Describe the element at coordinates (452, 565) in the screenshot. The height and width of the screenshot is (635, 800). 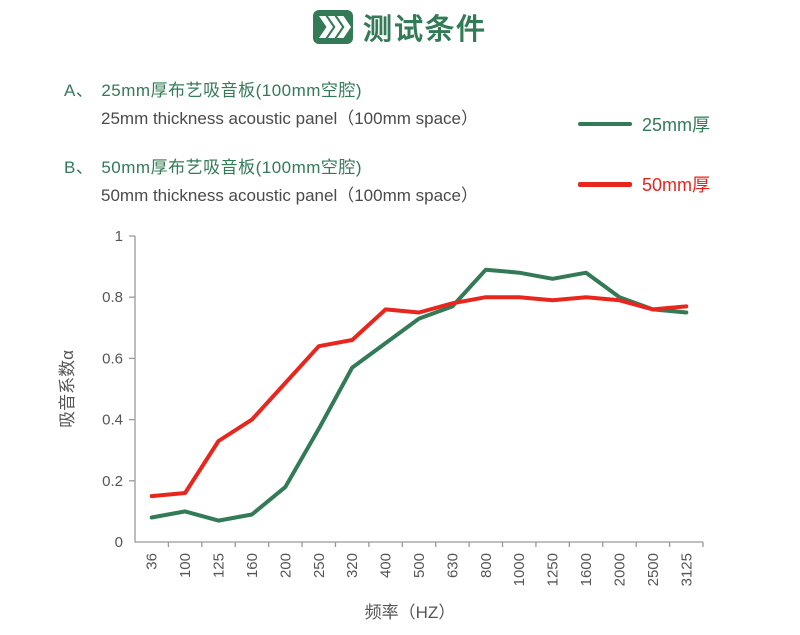
I see `x-tick-label: 630` at that location.